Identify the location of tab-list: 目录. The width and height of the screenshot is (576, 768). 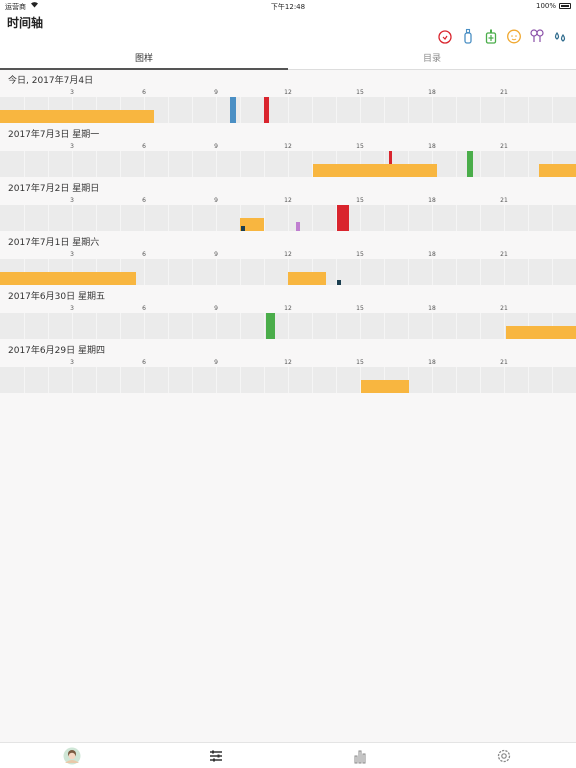
(431, 59).